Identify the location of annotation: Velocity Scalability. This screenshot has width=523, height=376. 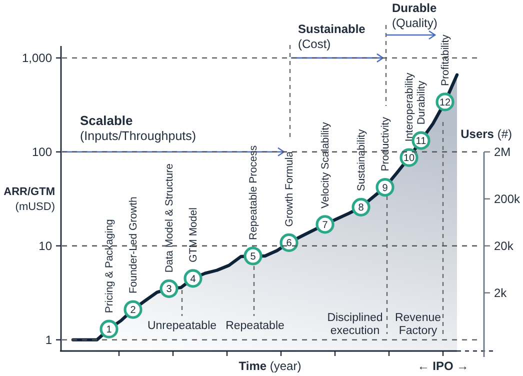
(326, 164).